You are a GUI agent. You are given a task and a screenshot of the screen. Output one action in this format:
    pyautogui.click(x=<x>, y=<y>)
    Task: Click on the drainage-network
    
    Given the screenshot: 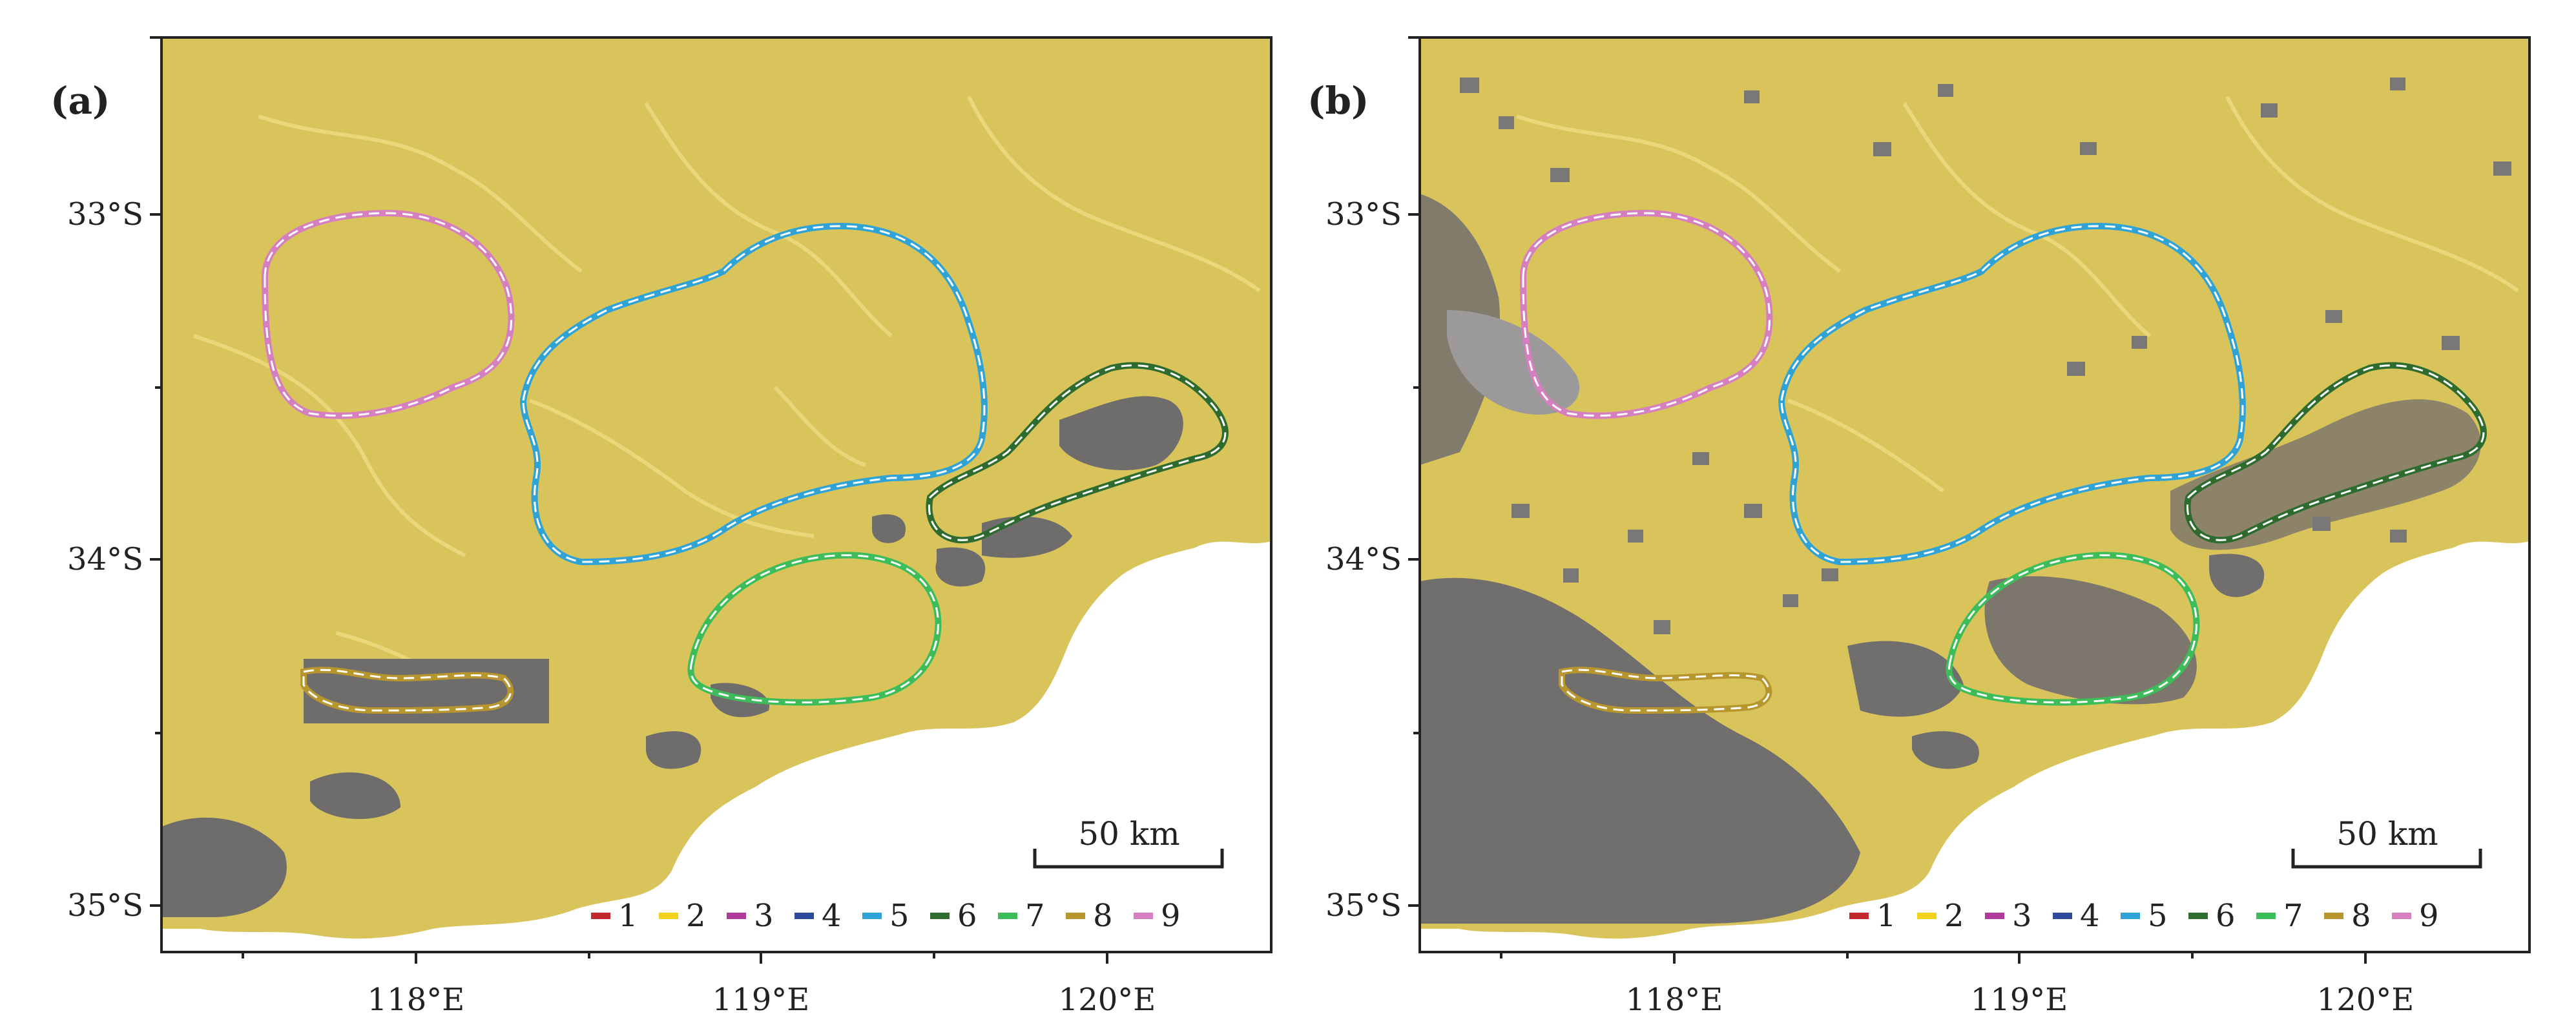 What is the action you would take?
    pyautogui.click(x=2017, y=294)
    